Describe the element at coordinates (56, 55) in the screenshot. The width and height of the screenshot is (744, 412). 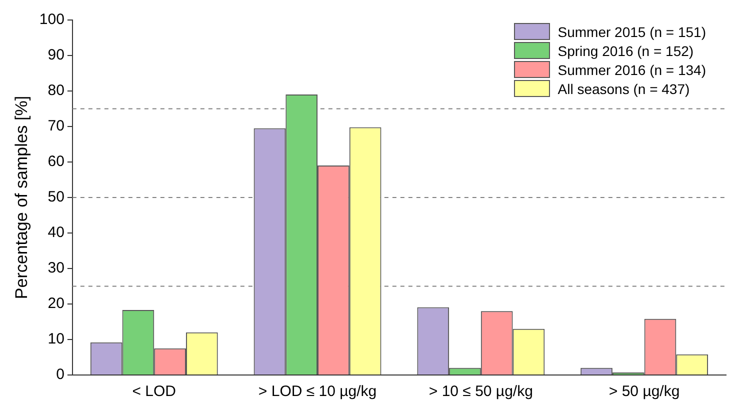
I see `y-tick-label: 90` at that location.